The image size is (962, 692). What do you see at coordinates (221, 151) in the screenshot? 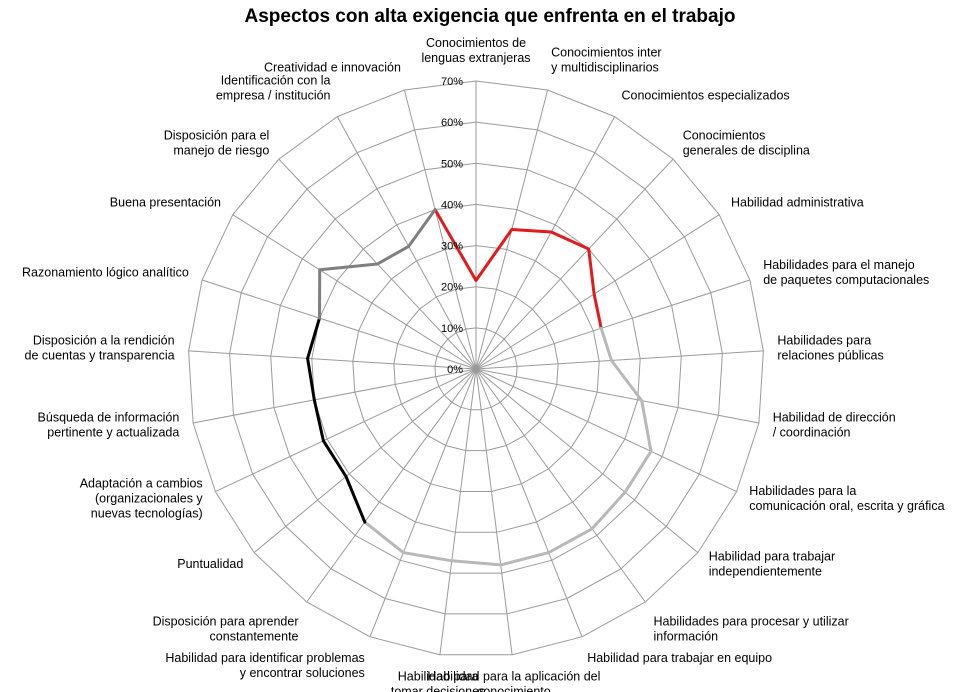
I see `category-label-line: manejo de riesgo` at bounding box center [221, 151].